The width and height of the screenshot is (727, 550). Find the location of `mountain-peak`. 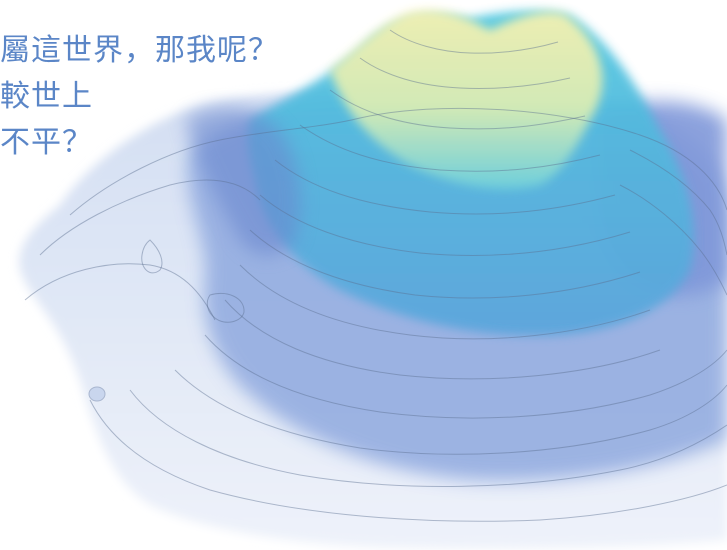

mountain-peak is located at coordinates (466, 99).